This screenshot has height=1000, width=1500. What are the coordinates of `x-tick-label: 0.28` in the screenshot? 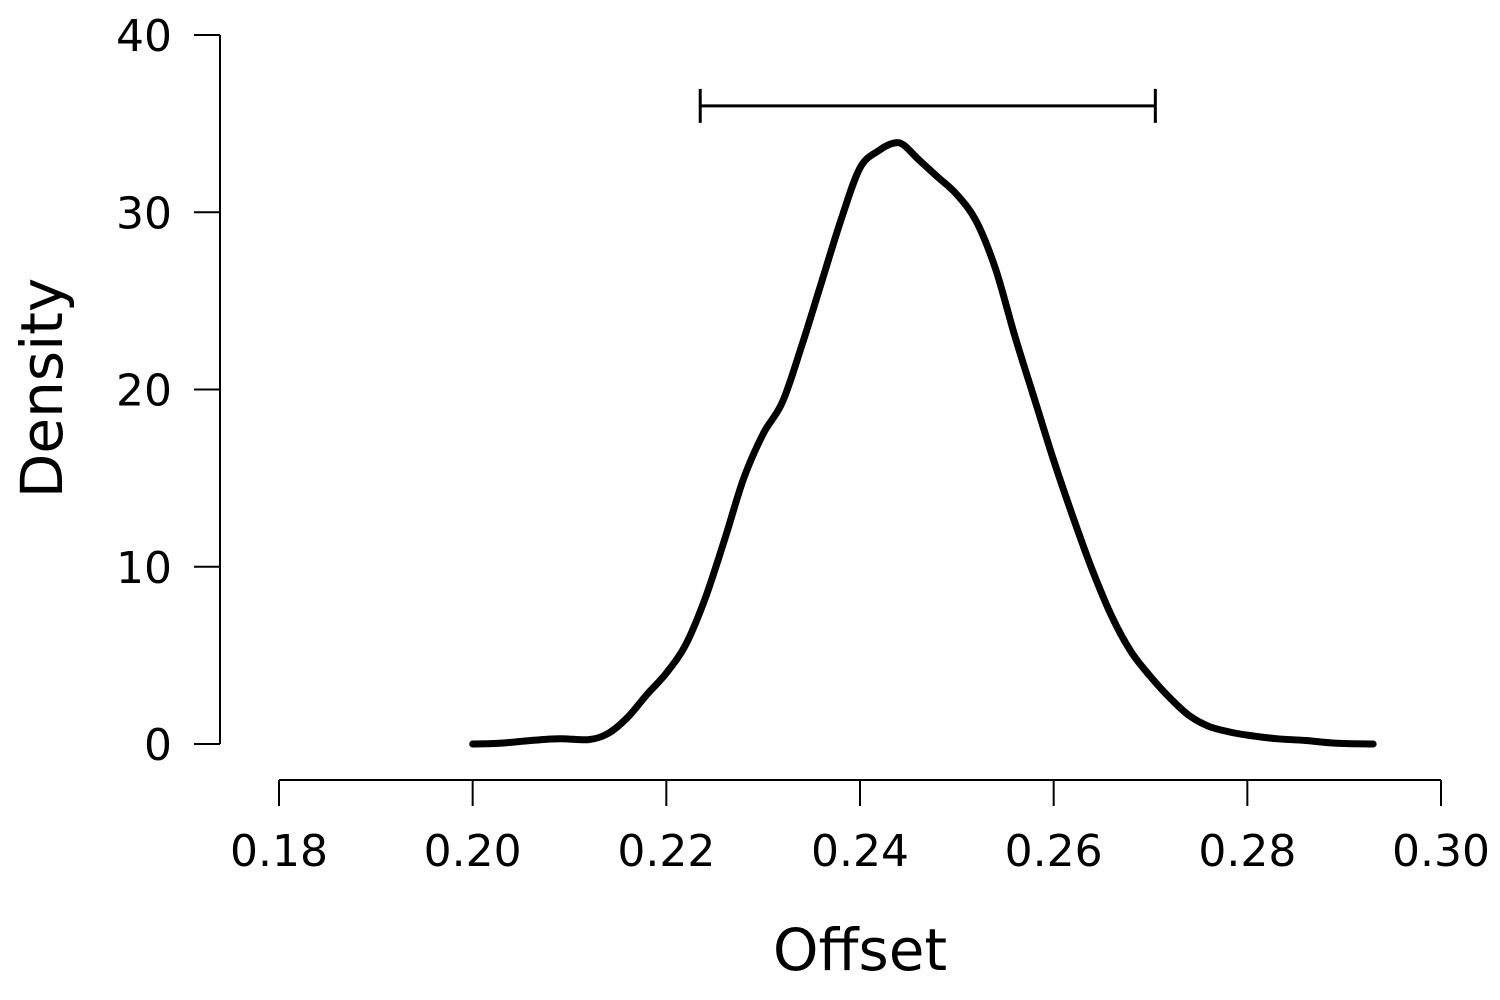 It's located at (1247, 851).